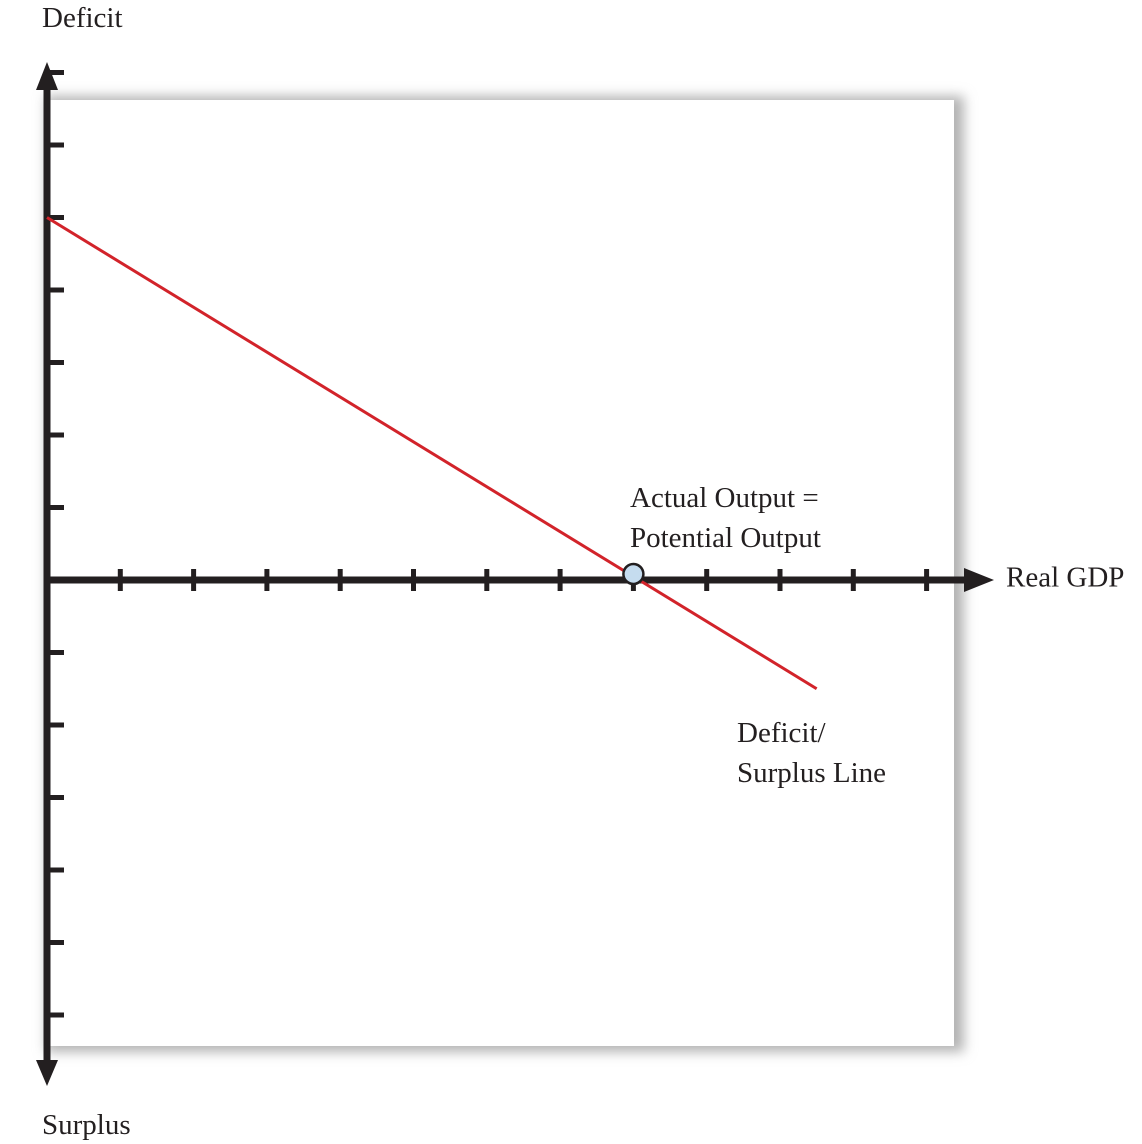  Describe the element at coordinates (979, 580) in the screenshot. I see `x-axis-arrow-right` at that location.